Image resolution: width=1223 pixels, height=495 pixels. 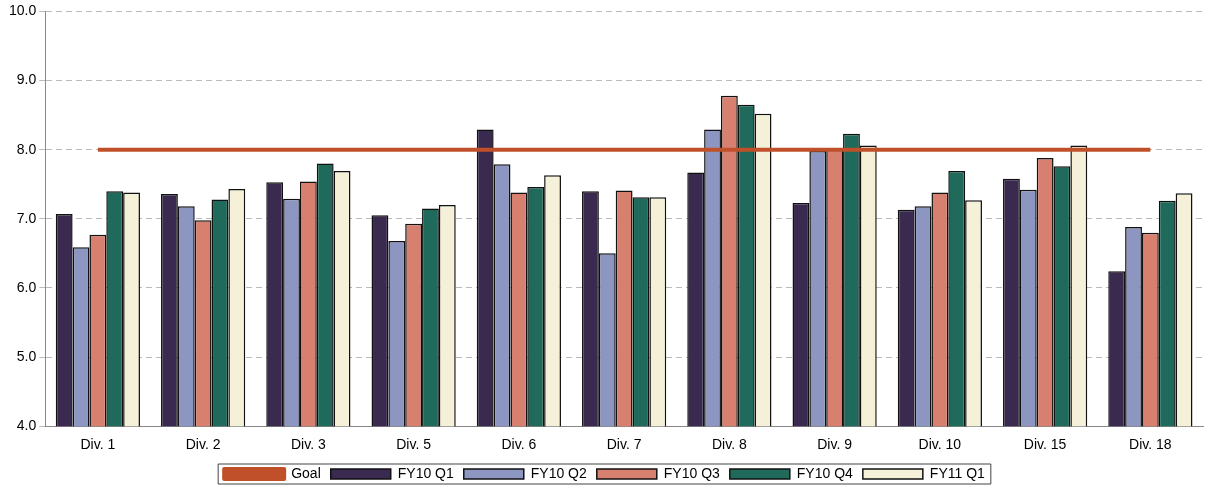 I want to click on legend-label: FY10 Q2, so click(x=559, y=472).